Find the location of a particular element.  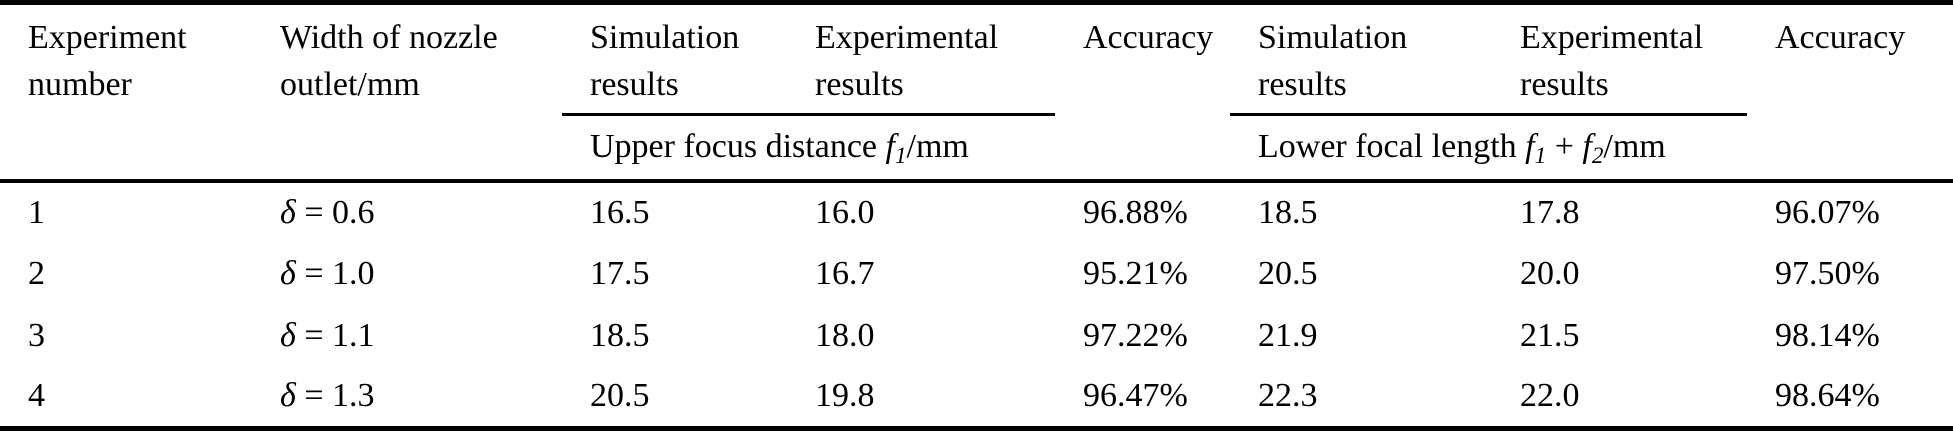

cell-lower-accuracy: 97.50% is located at coordinates (1827, 273).